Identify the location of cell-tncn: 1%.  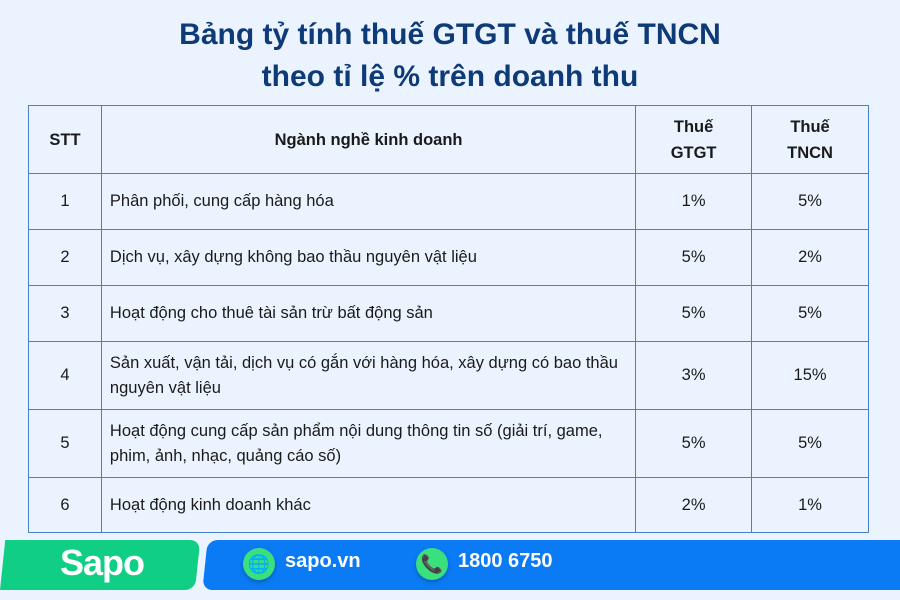
(810, 505).